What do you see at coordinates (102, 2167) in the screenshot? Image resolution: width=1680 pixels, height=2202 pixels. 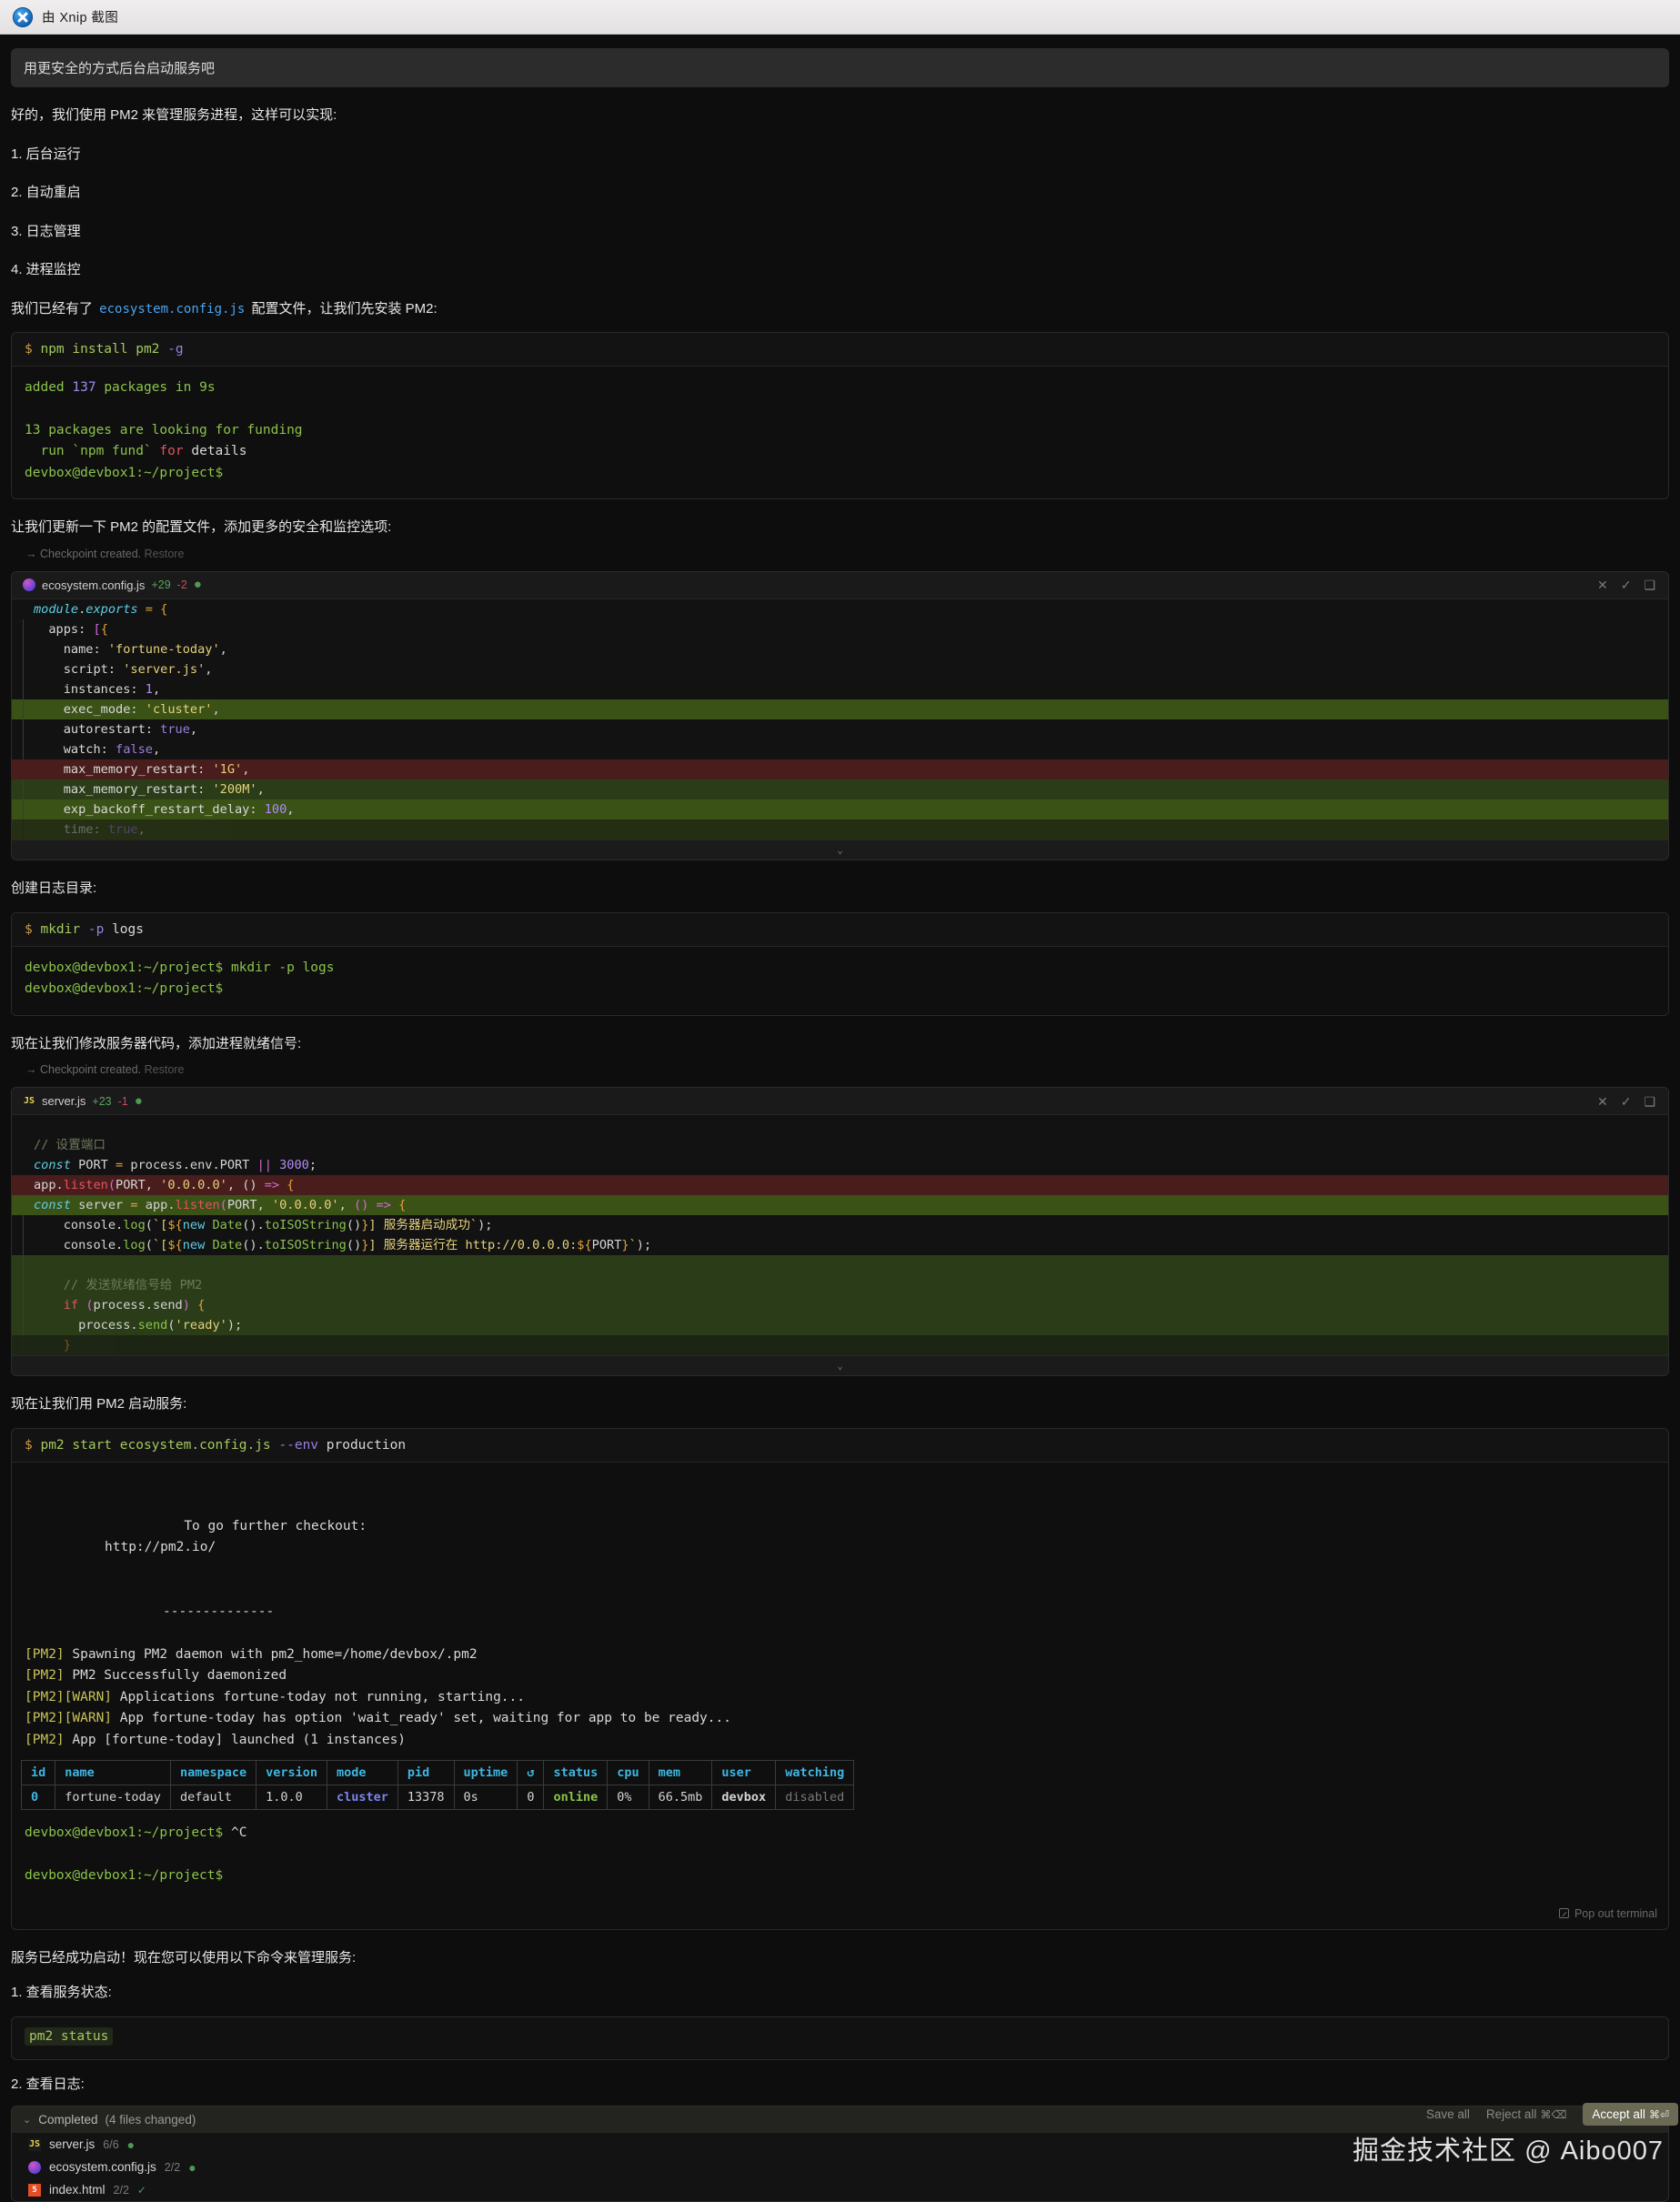 I see `file-name: ecosystem.config.js` at bounding box center [102, 2167].